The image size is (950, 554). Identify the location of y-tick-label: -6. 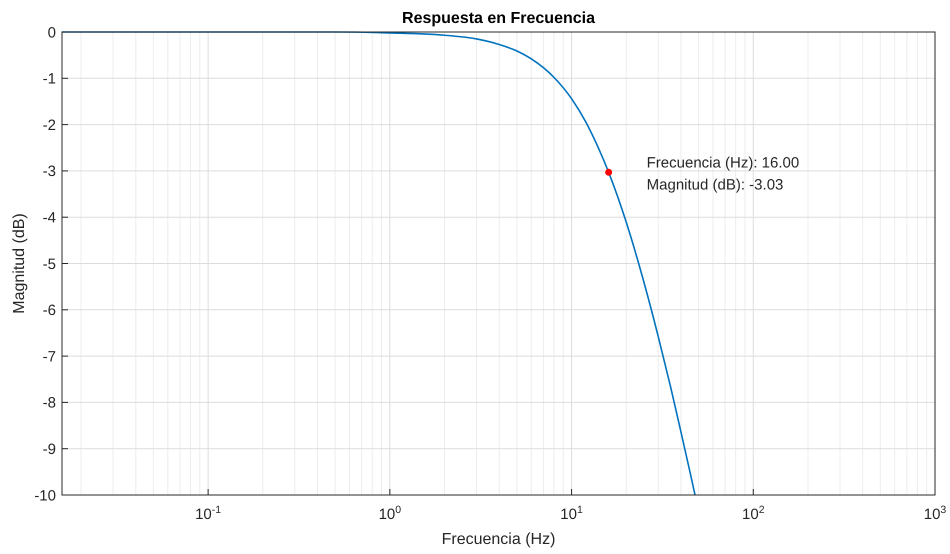
(49, 311).